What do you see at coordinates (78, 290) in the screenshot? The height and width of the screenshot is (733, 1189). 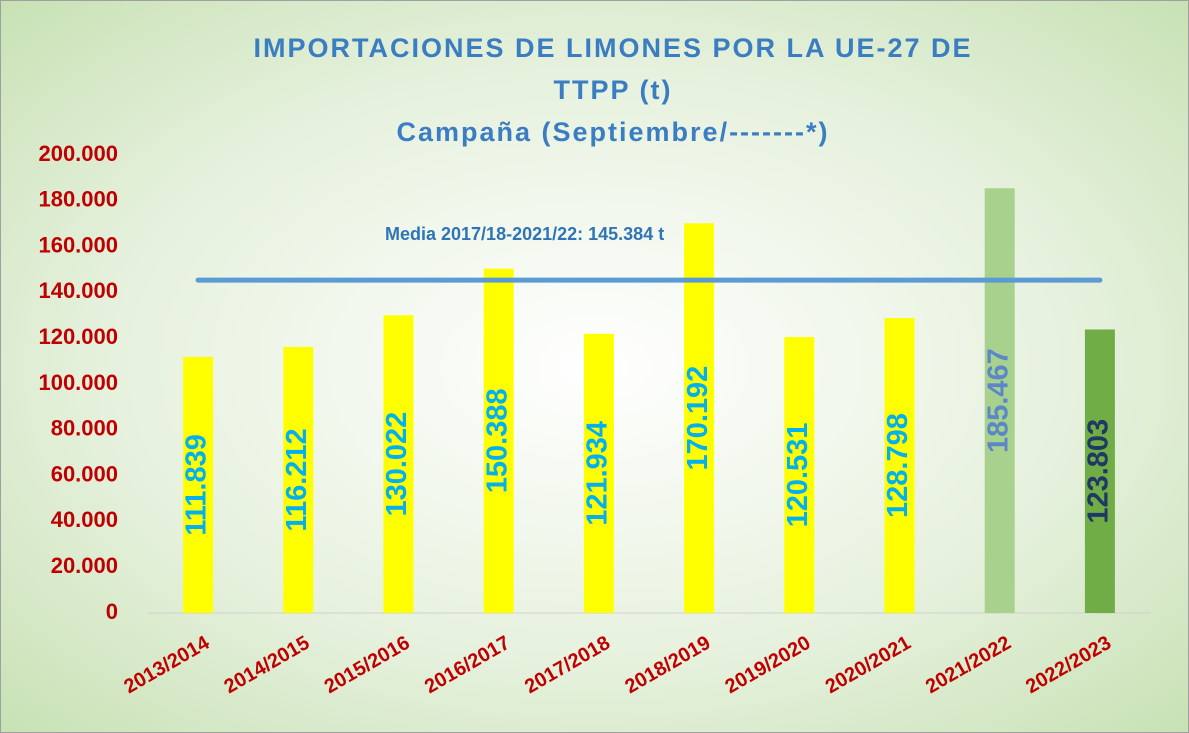 I see `y-tick-label: 140.000` at bounding box center [78, 290].